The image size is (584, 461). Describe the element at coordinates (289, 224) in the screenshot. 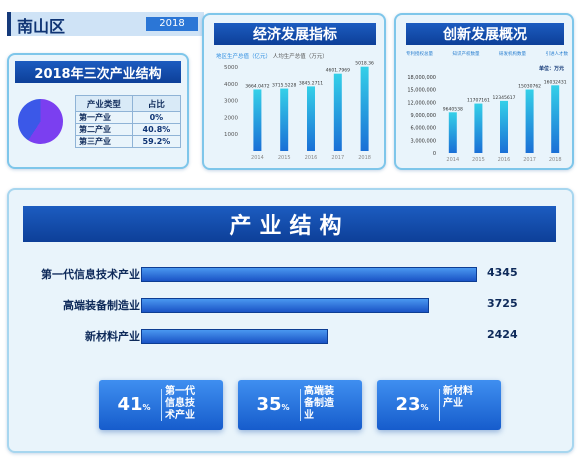

I see `industry-title: 产业结构` at that location.